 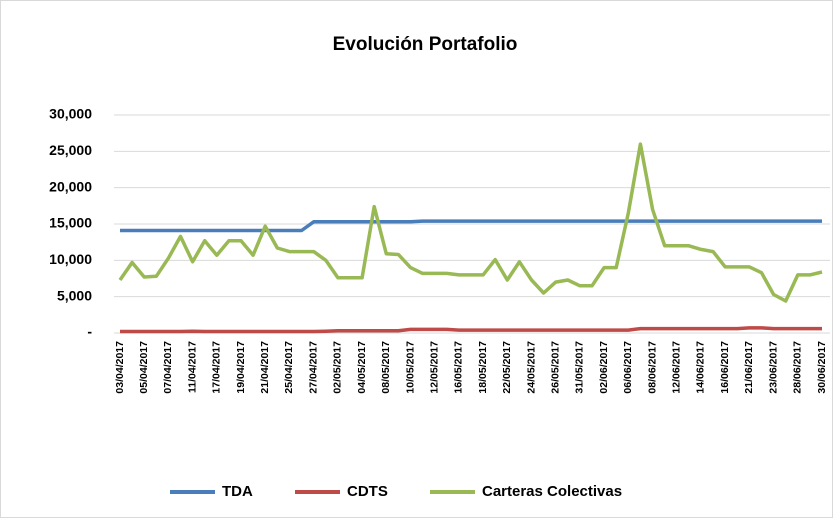 What do you see at coordinates (89, 332) in the screenshot?
I see `y-tick-label: -` at bounding box center [89, 332].